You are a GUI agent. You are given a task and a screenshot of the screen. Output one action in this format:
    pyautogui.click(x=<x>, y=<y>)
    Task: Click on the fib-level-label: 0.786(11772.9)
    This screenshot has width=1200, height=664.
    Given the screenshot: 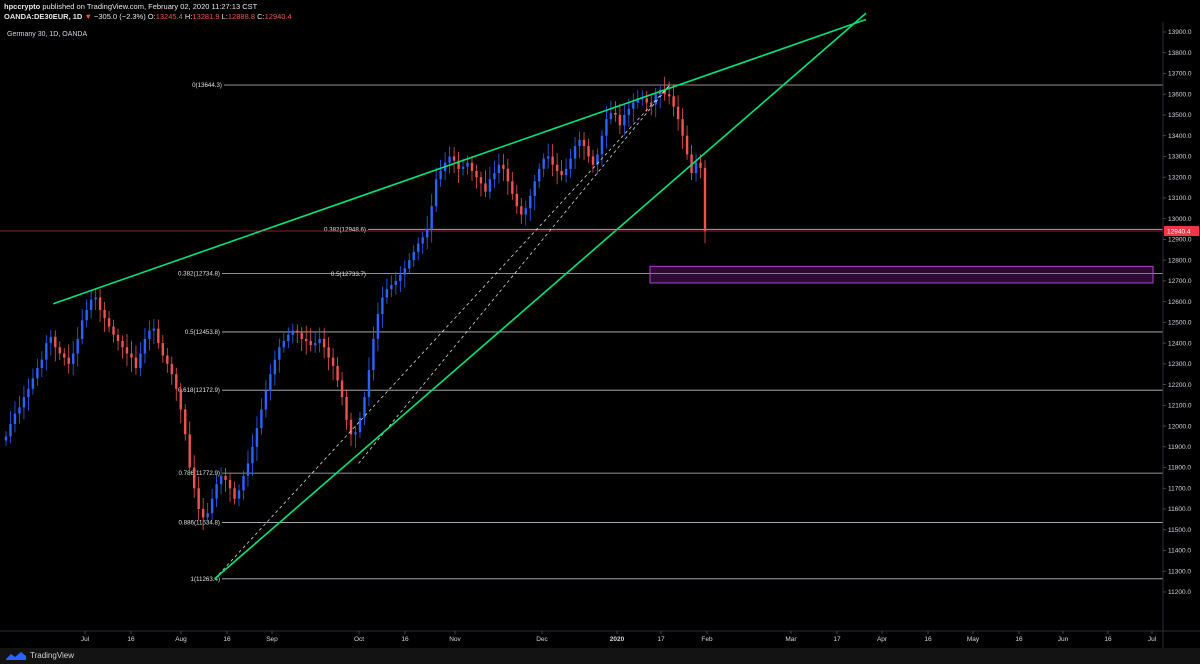 What is the action you would take?
    pyautogui.click(x=199, y=473)
    